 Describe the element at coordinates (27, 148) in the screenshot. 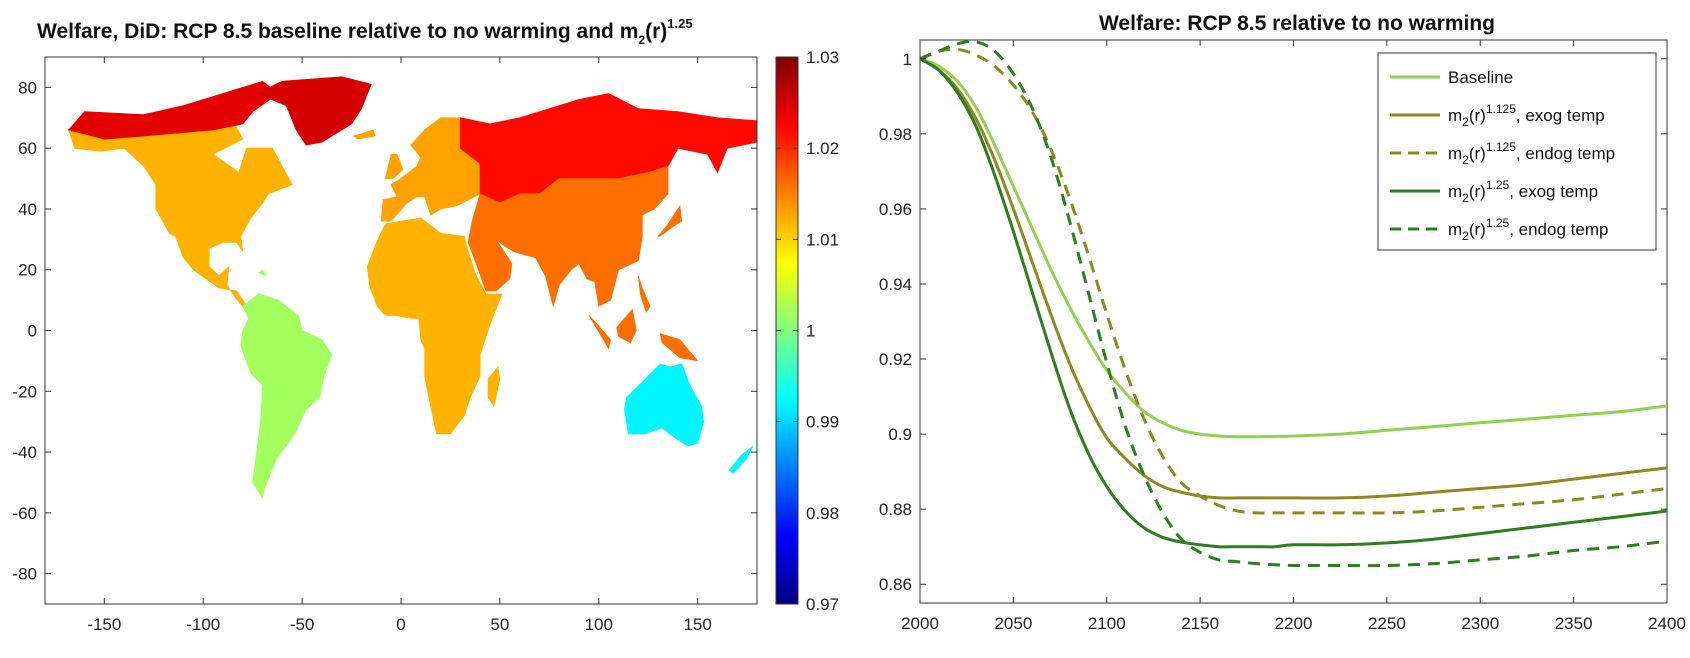

I see `map-y-tick-label: 60` at that location.